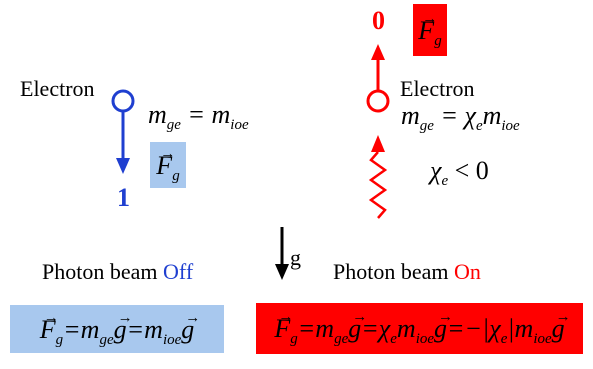 The image size is (593, 369). I want to click on left-direction-value: 1, so click(123, 197).